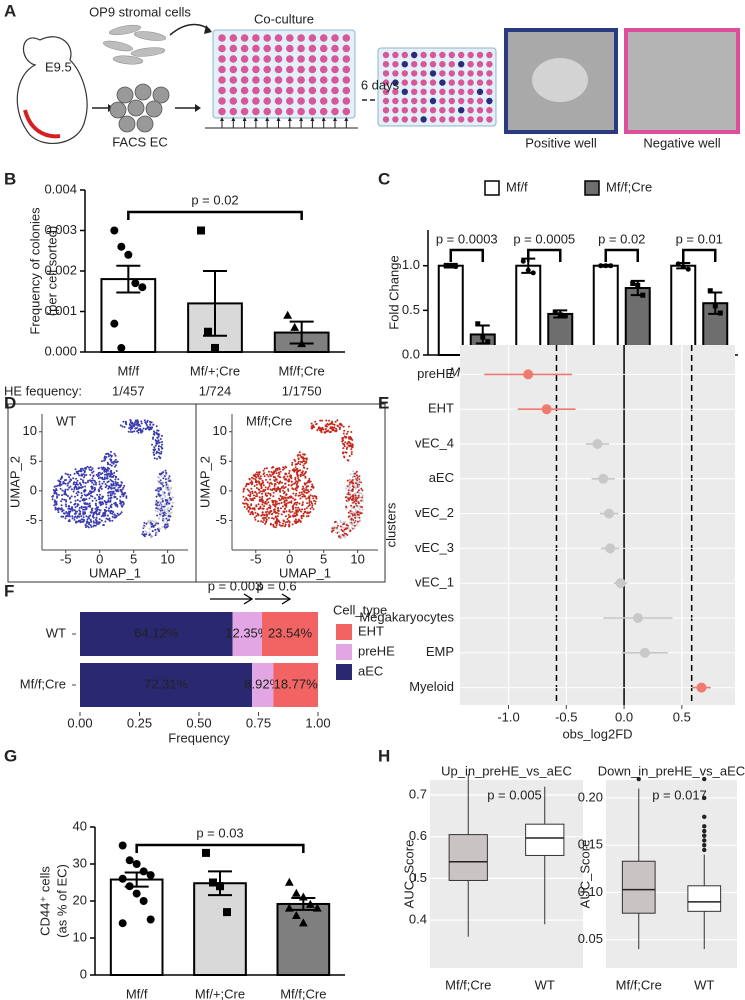 This screenshot has height=1000, width=745. Describe the element at coordinates (140, 11) in the screenshot. I see `stromal-label: OP9 stromal cells` at that location.